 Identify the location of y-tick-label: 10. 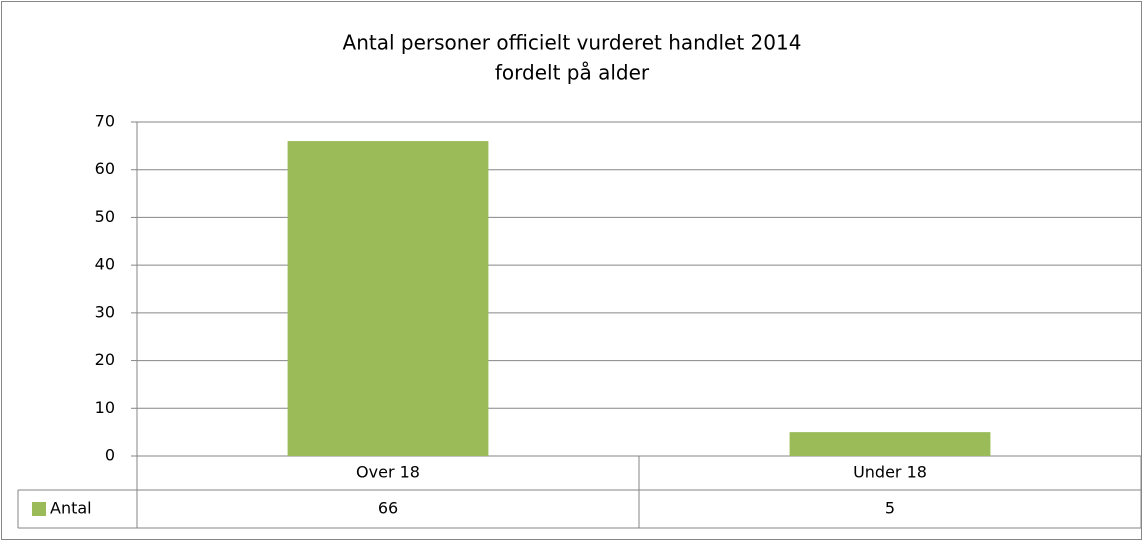
(105, 407).